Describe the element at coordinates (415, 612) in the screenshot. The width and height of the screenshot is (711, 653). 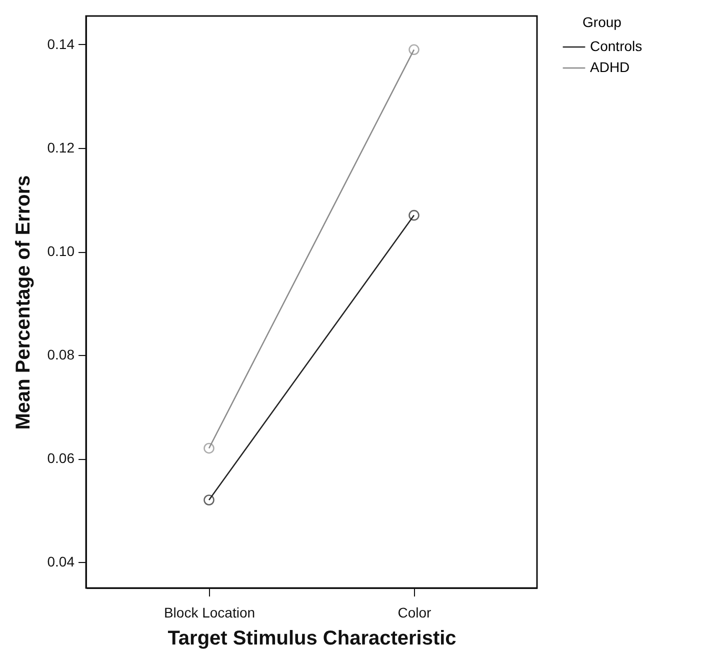
I see `x-tick-label: Color` at that location.